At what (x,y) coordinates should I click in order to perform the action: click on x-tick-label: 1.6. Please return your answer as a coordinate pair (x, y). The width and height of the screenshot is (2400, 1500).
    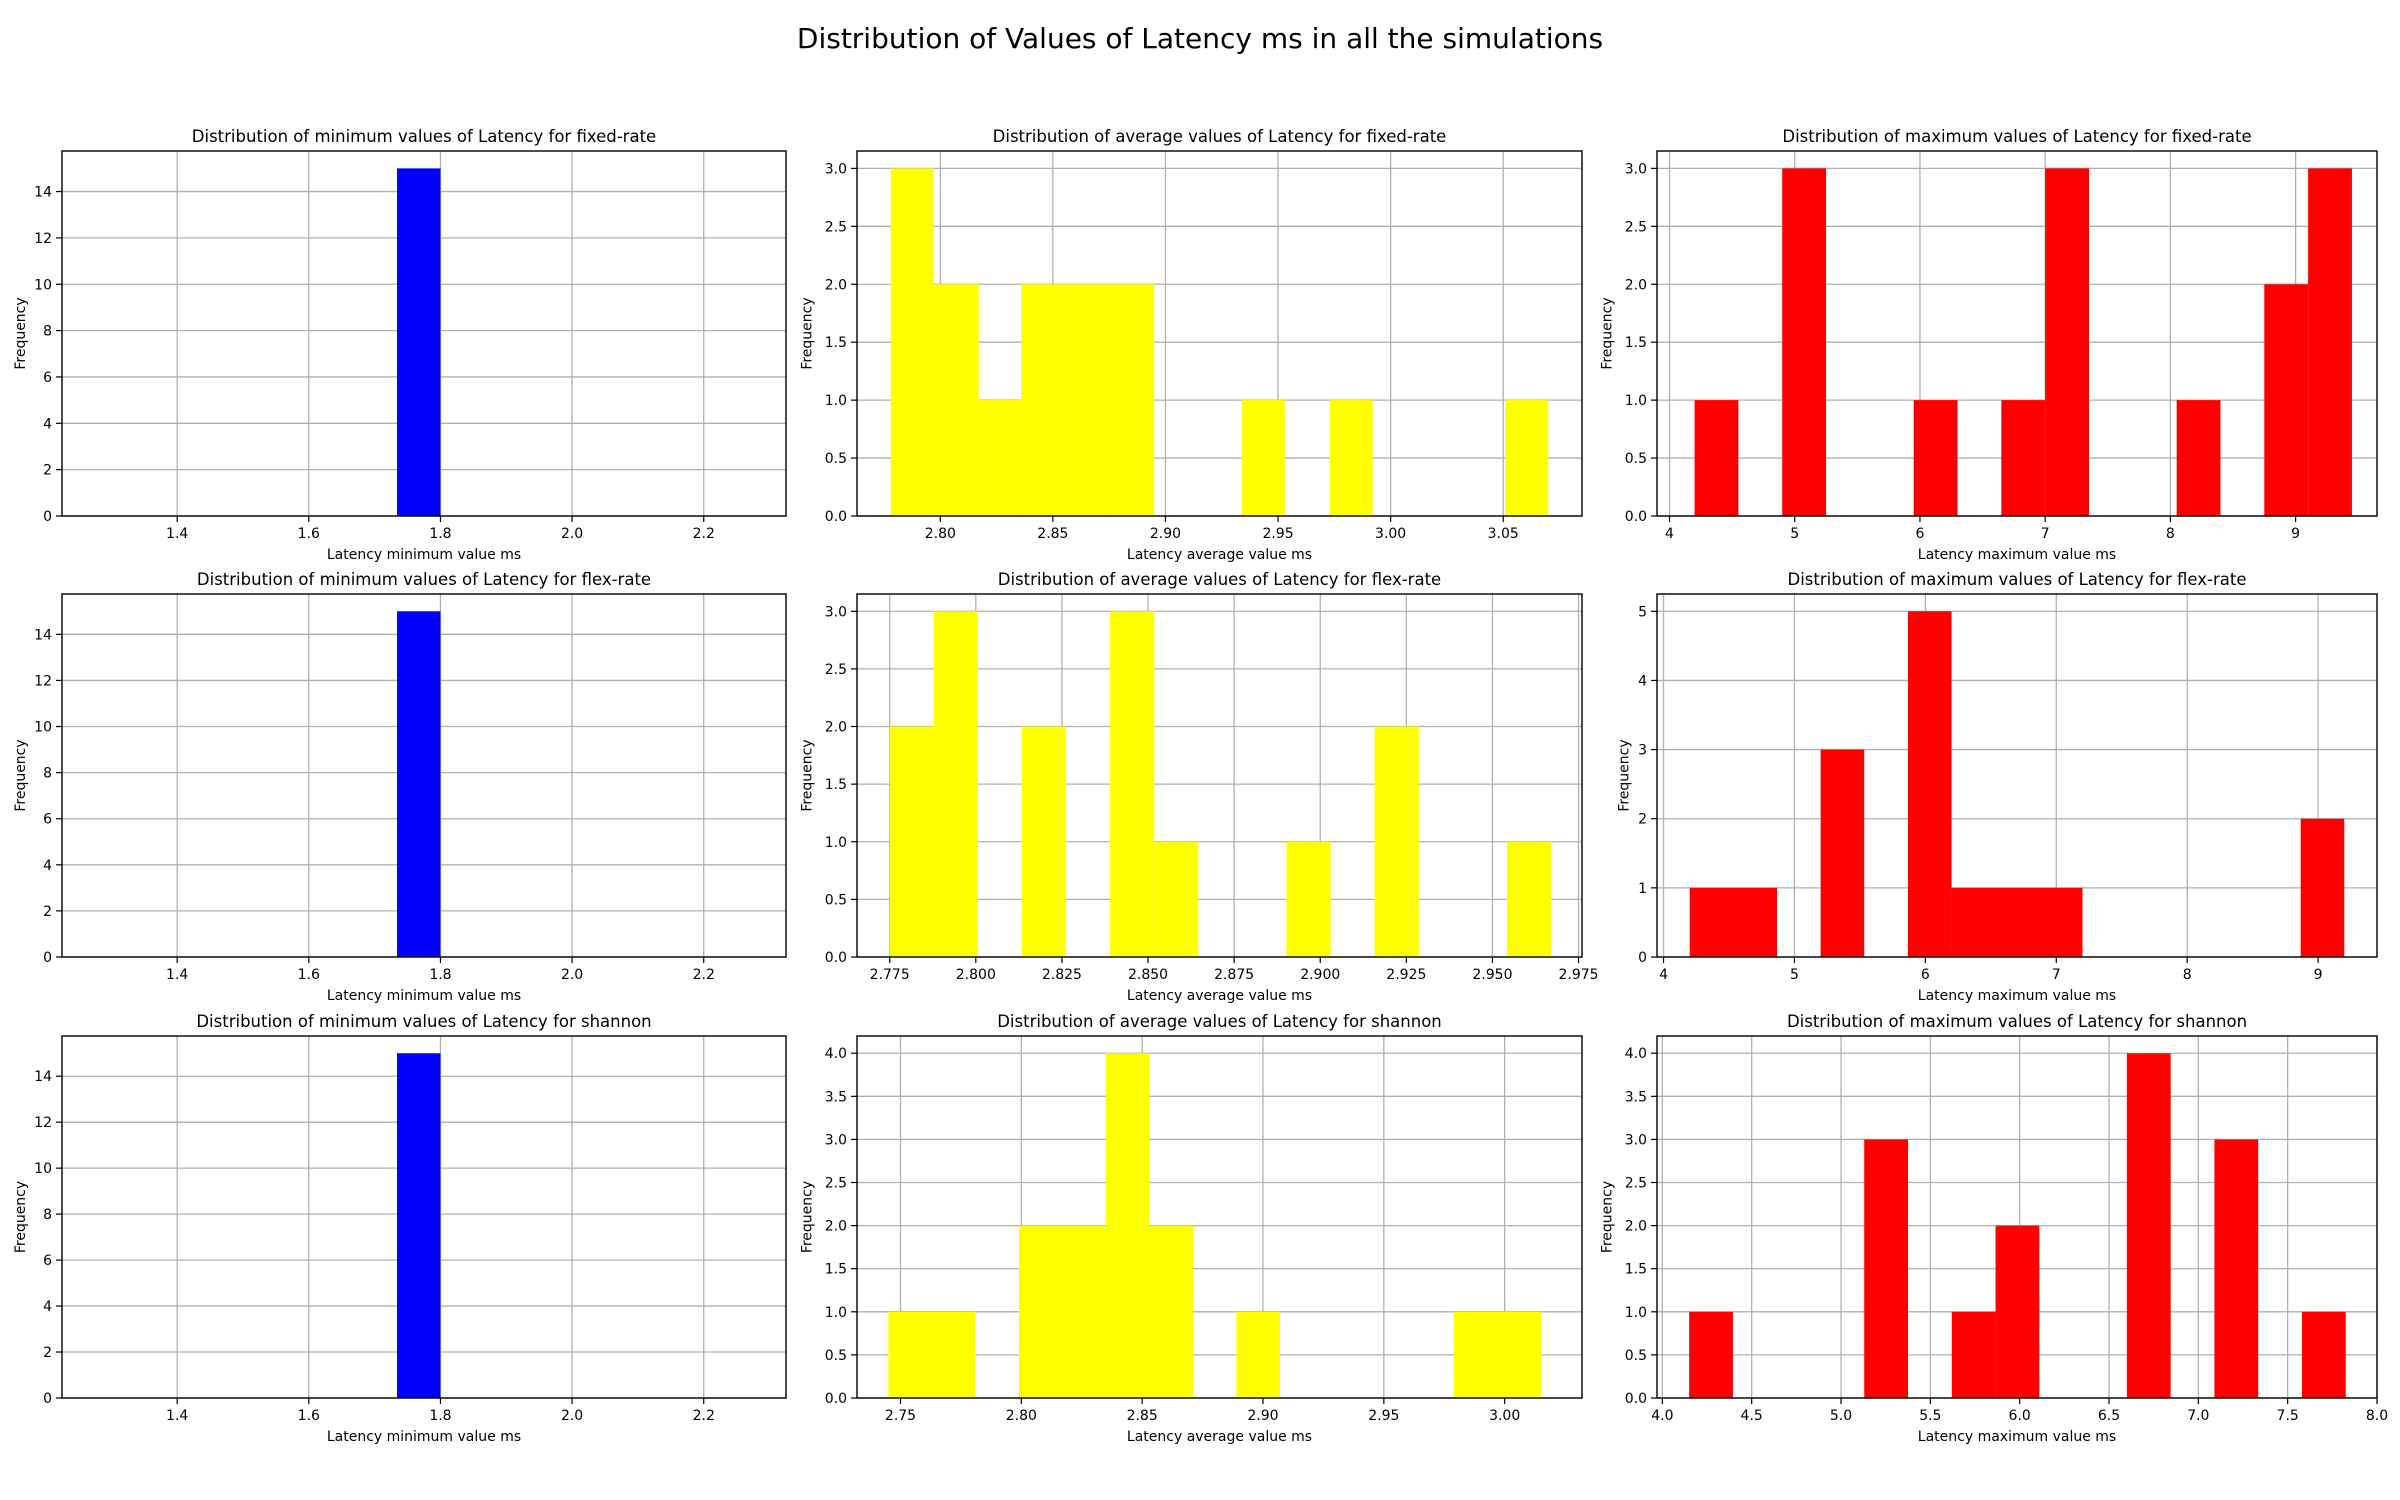
    Looking at the image, I should click on (309, 975).